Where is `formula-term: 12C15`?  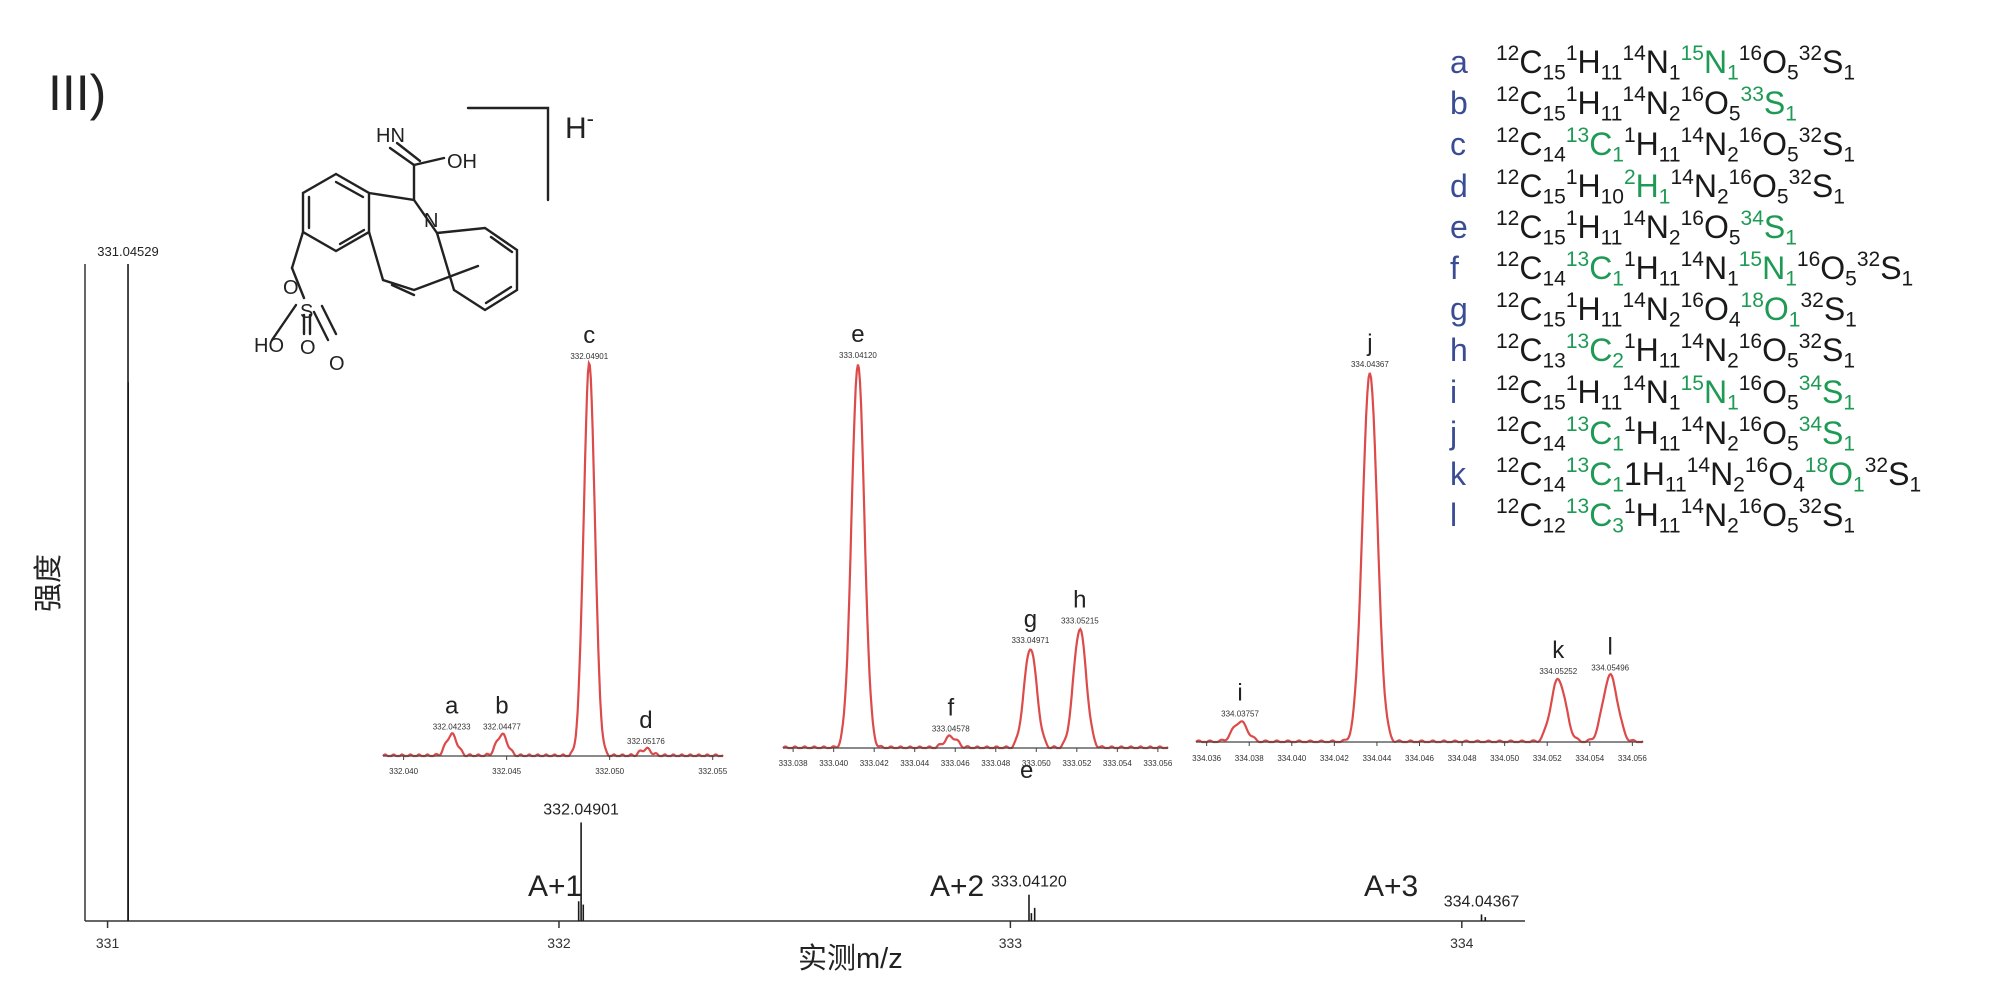 formula-term: 12C15 is located at coordinates (1531, 187).